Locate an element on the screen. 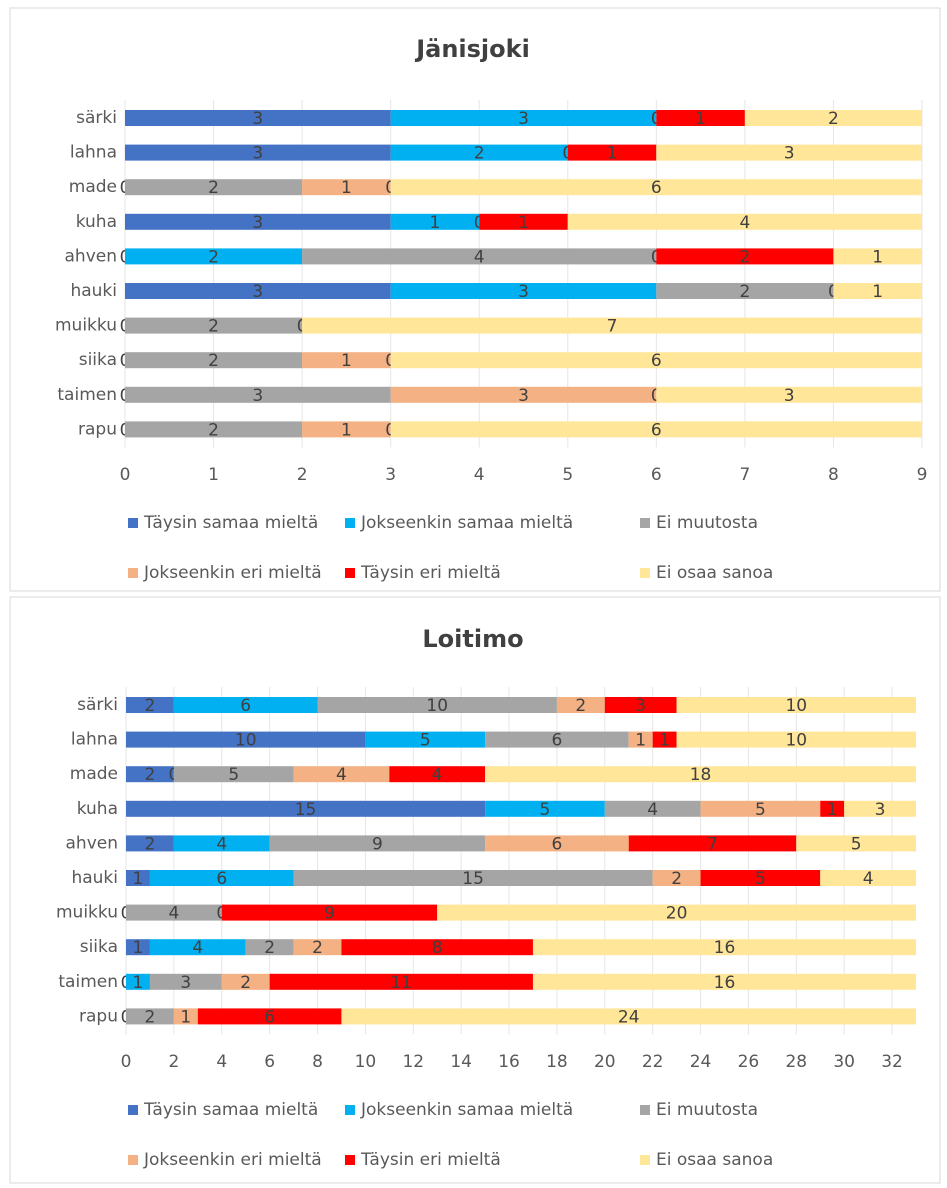  data-label: 18 is located at coordinates (701, 775).